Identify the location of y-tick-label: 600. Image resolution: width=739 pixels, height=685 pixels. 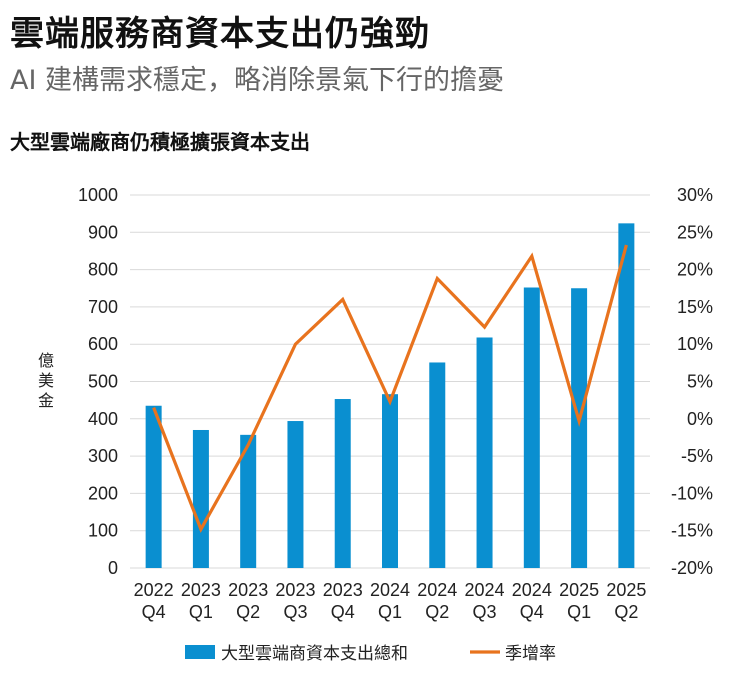
(103, 344).